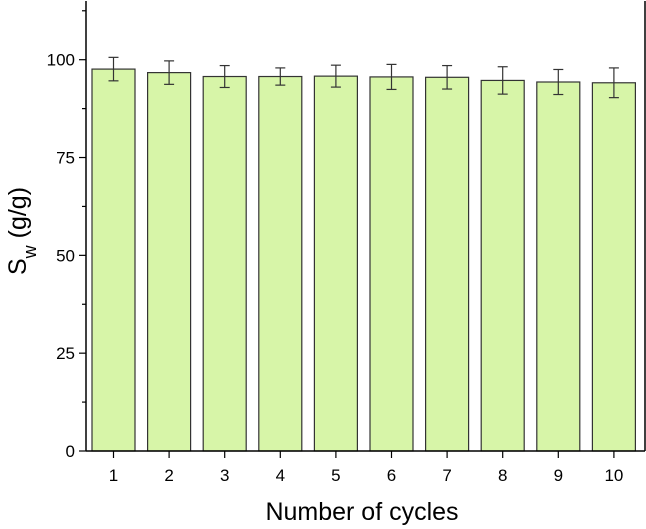  I want to click on y-axis-title-subscript: w, so click(30, 251).